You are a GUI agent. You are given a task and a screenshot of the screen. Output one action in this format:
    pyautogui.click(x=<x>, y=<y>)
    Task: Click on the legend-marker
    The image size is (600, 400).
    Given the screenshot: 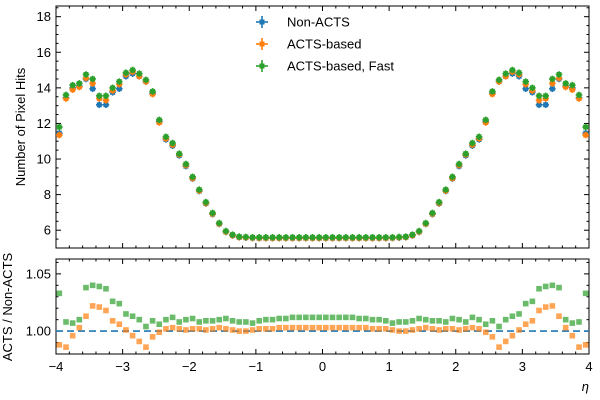 What is the action you would take?
    pyautogui.click(x=262, y=22)
    